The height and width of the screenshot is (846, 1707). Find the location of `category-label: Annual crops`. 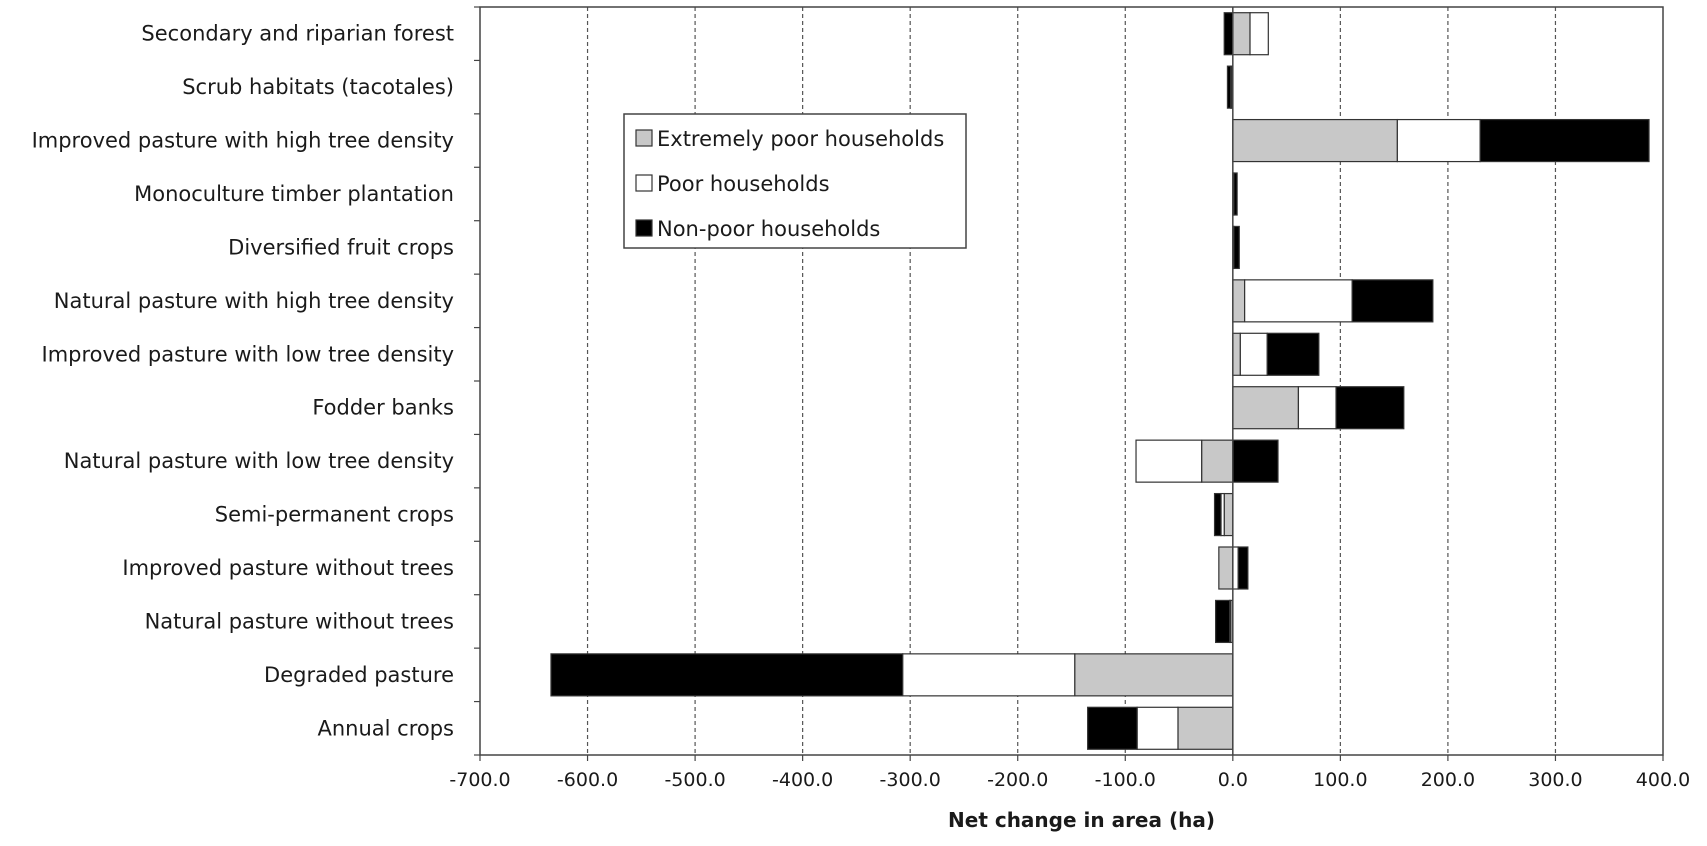

category-label: Annual crops is located at coordinates (385, 728).